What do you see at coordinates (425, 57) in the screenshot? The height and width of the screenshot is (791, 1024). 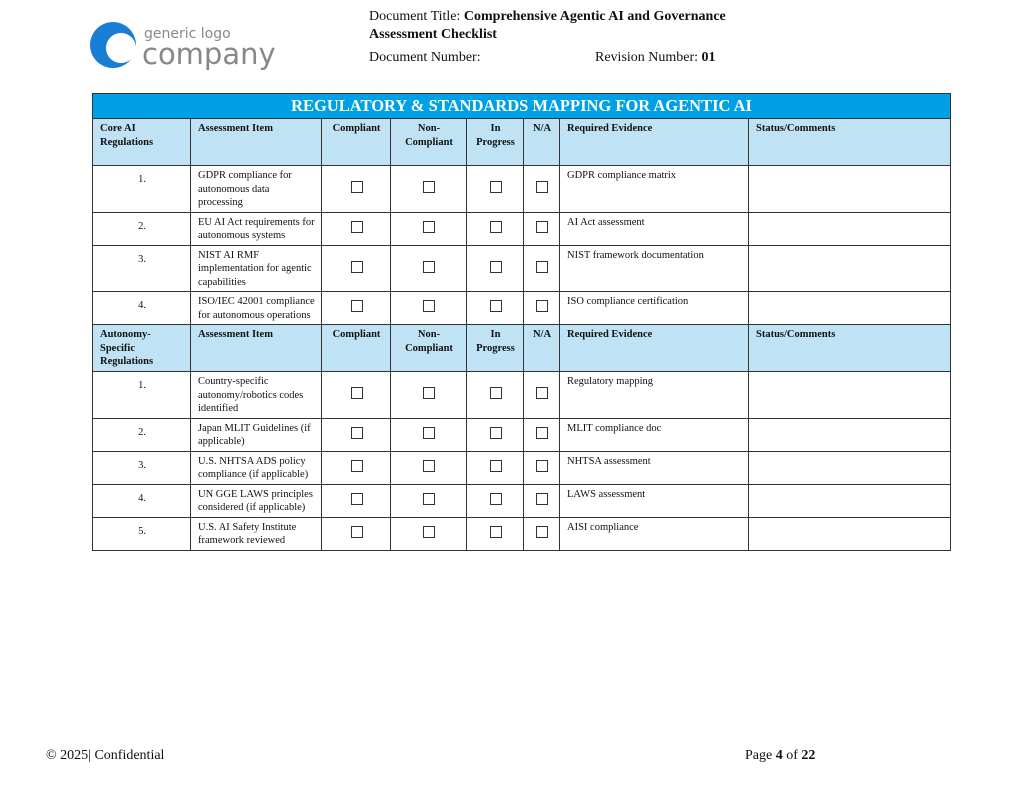 I see `number-label: Document Number:` at bounding box center [425, 57].